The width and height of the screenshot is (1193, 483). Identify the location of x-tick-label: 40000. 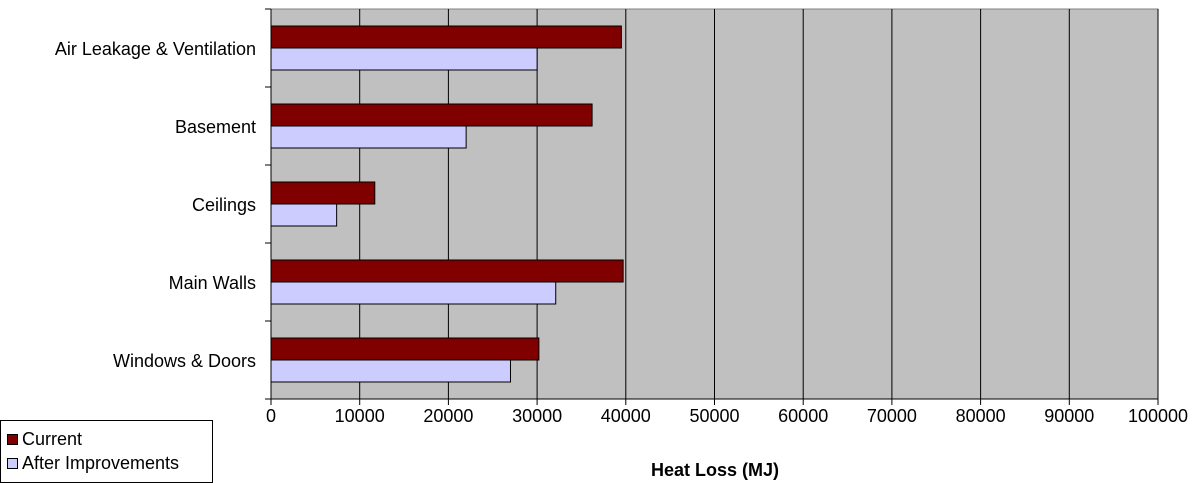
(626, 416).